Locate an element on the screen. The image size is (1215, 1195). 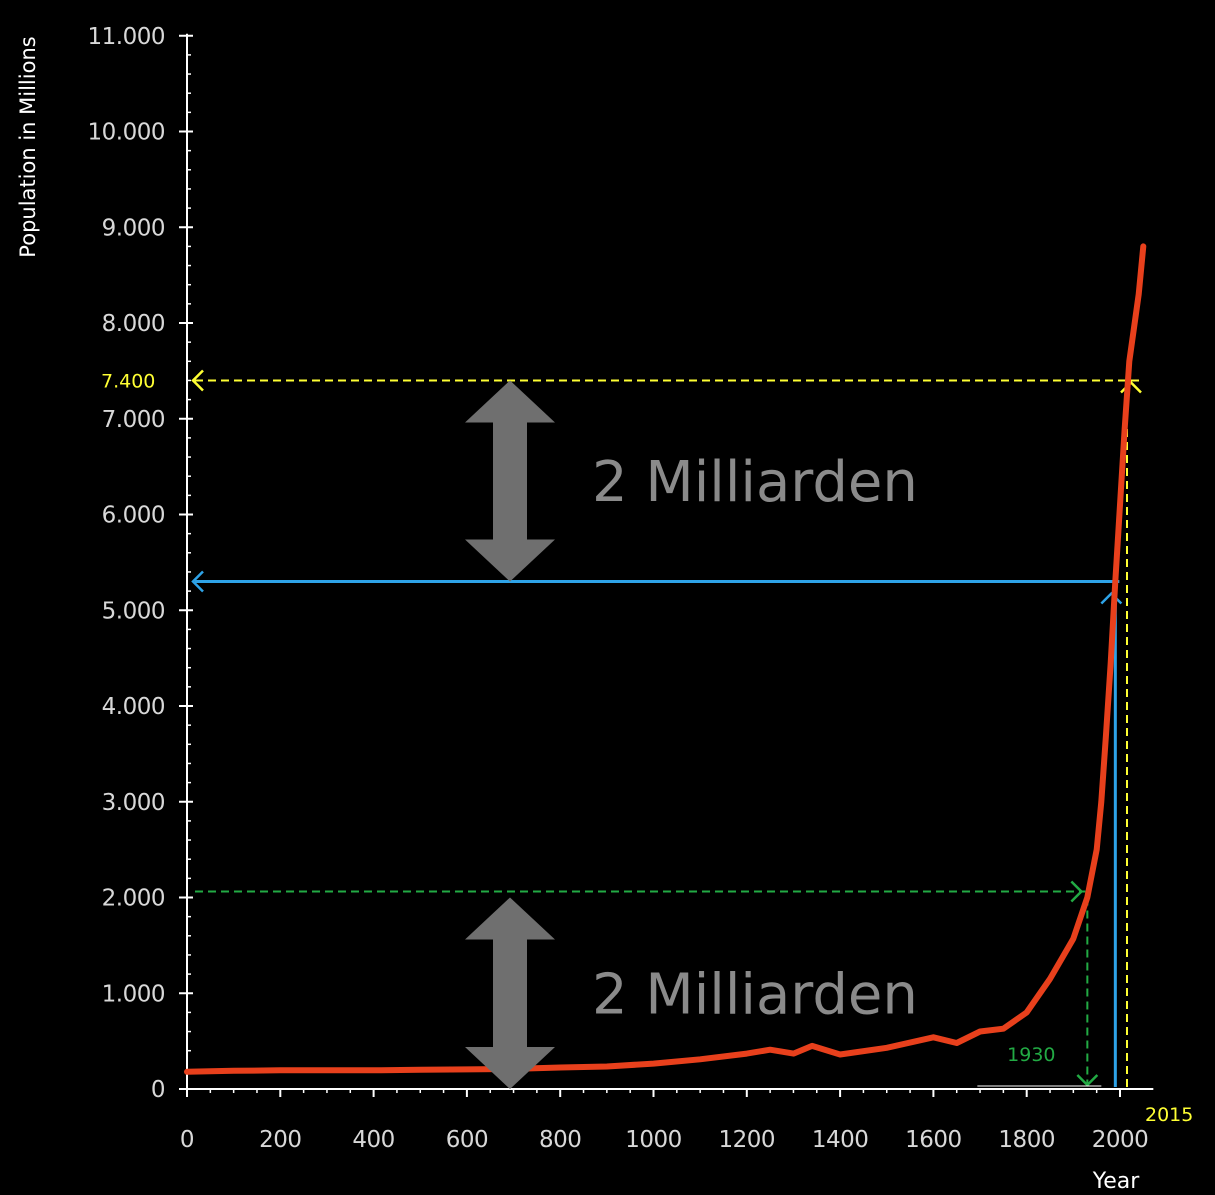
y-tick-label: 5.000 is located at coordinates (133, 611).